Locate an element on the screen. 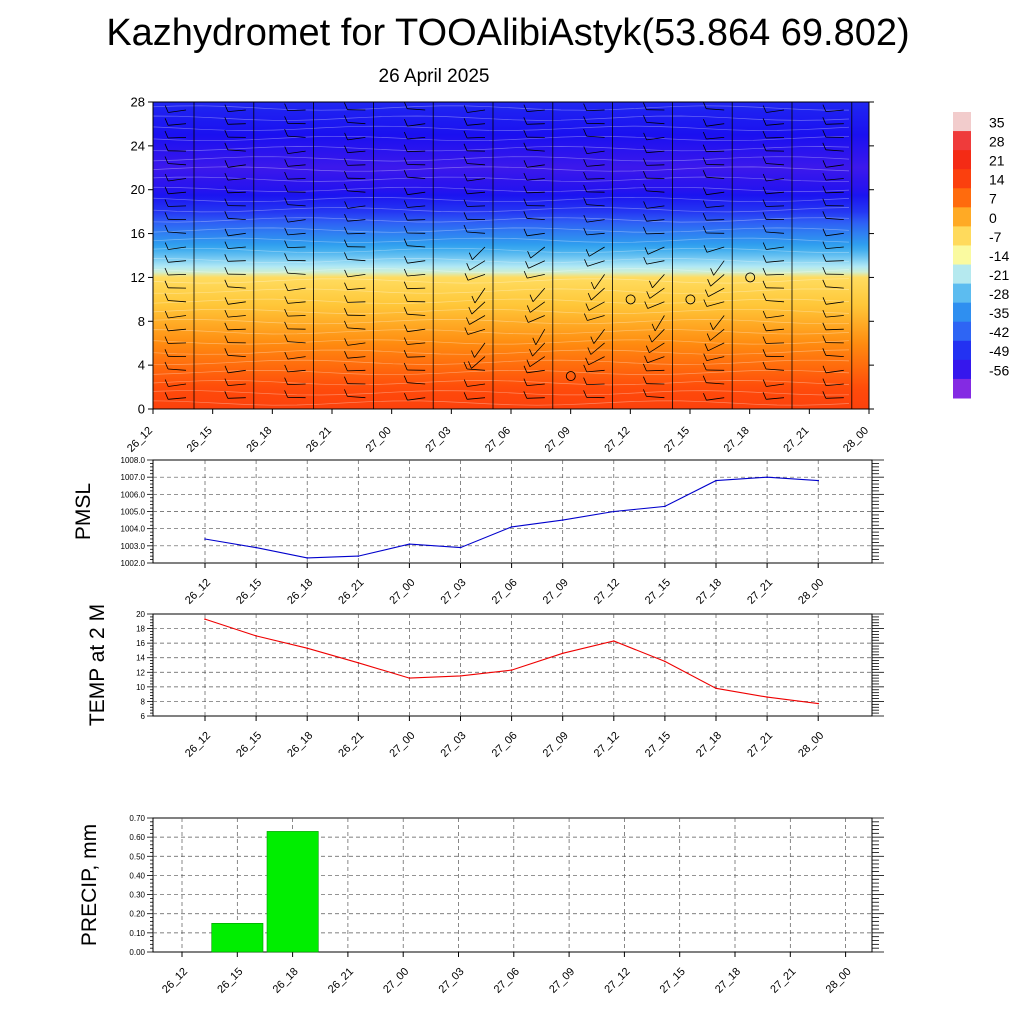  calm-wind-marker is located at coordinates (690, 299).